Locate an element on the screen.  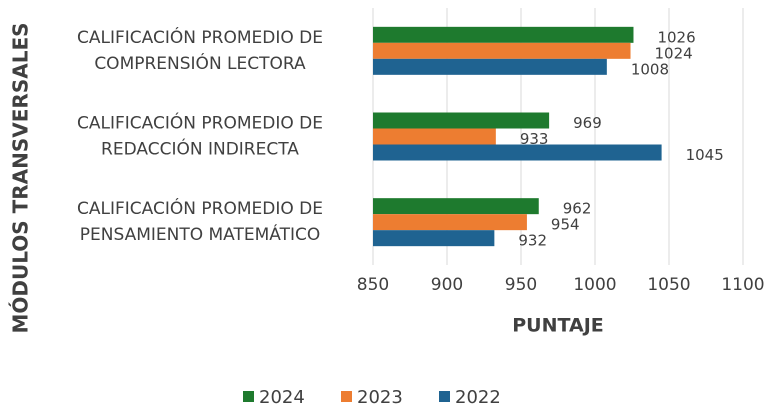
x-tick-label: 850 is located at coordinates (373, 285).